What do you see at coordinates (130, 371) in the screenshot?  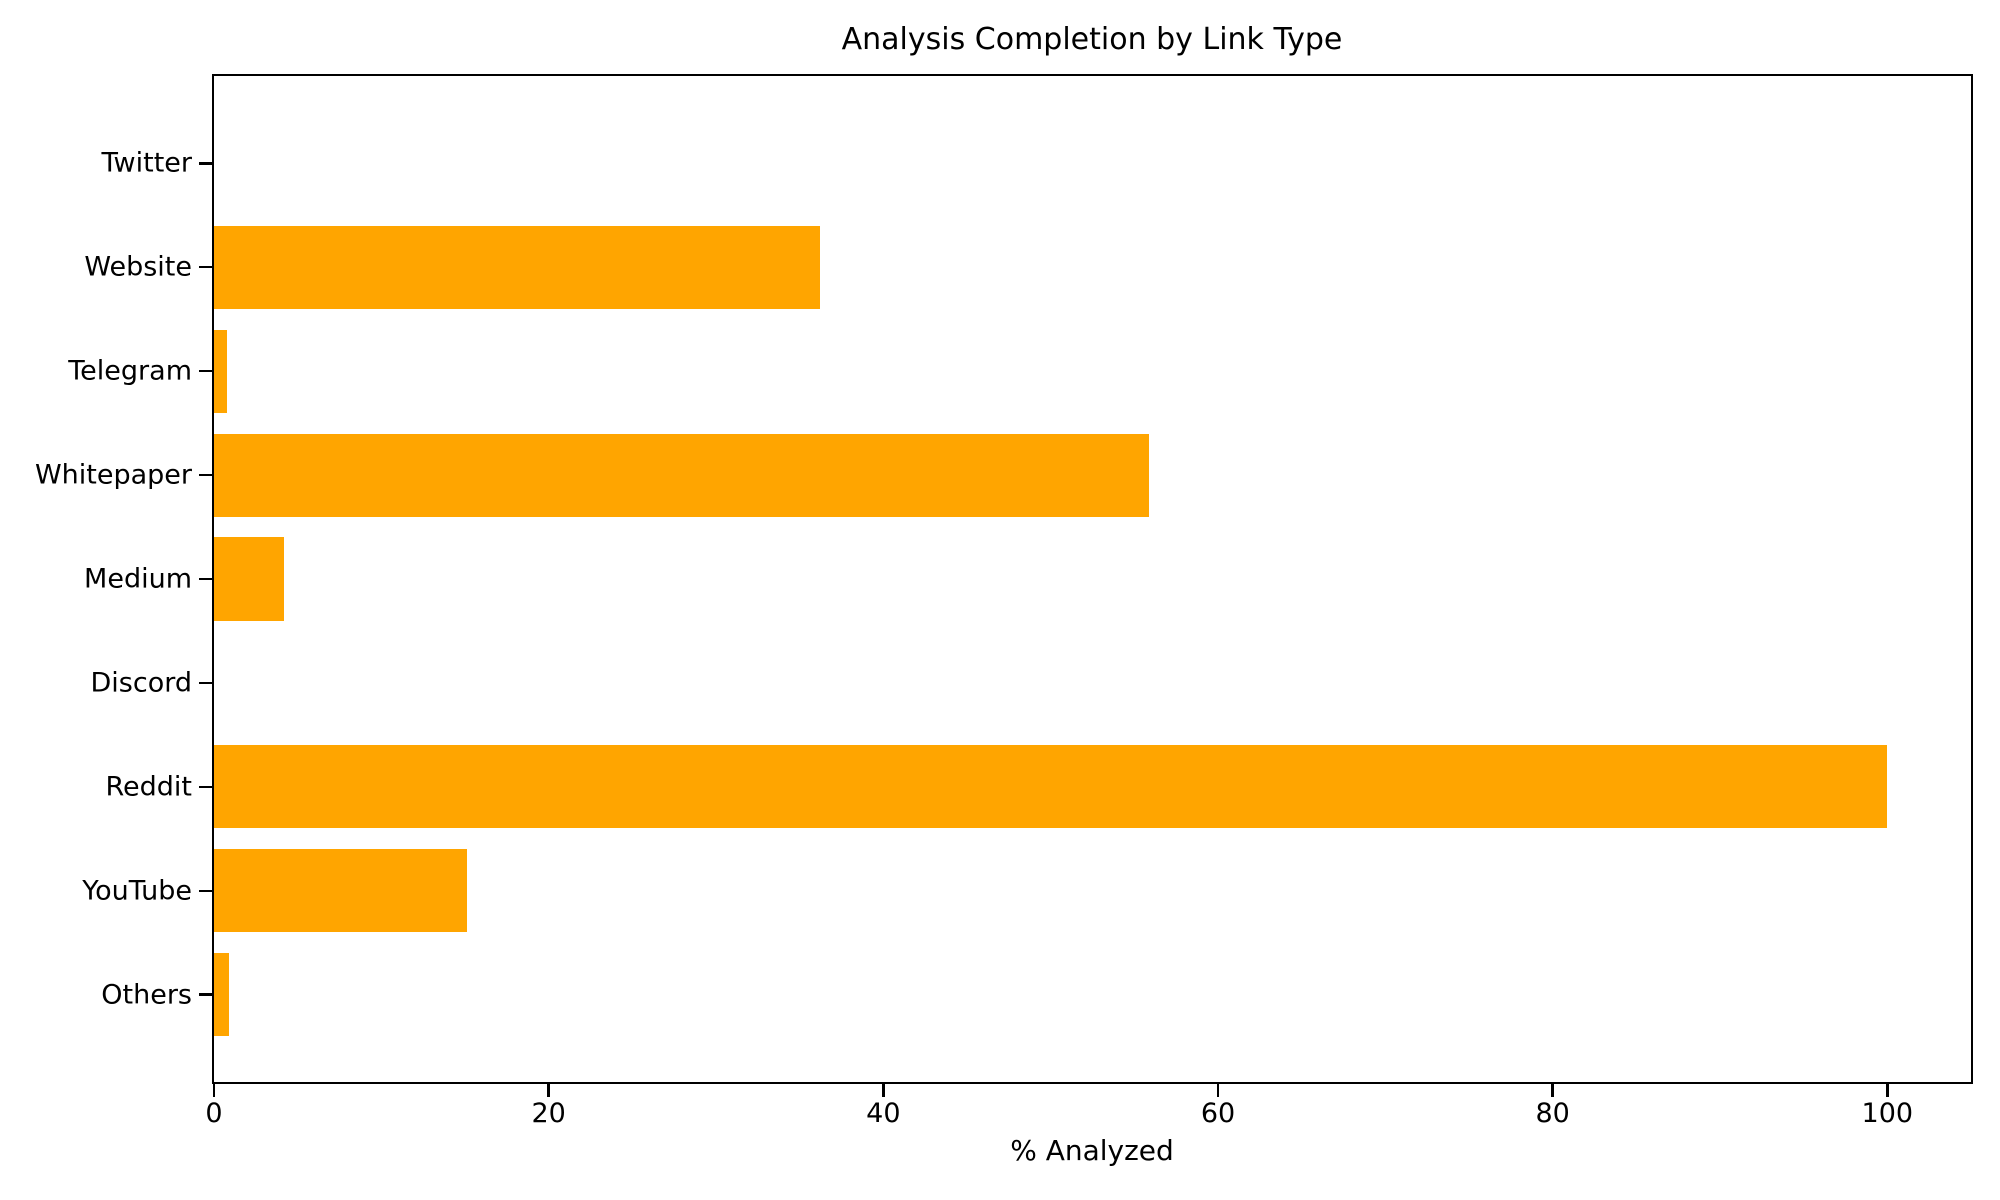 I see `y-tick-label-telegram: Telegram` at bounding box center [130, 371].